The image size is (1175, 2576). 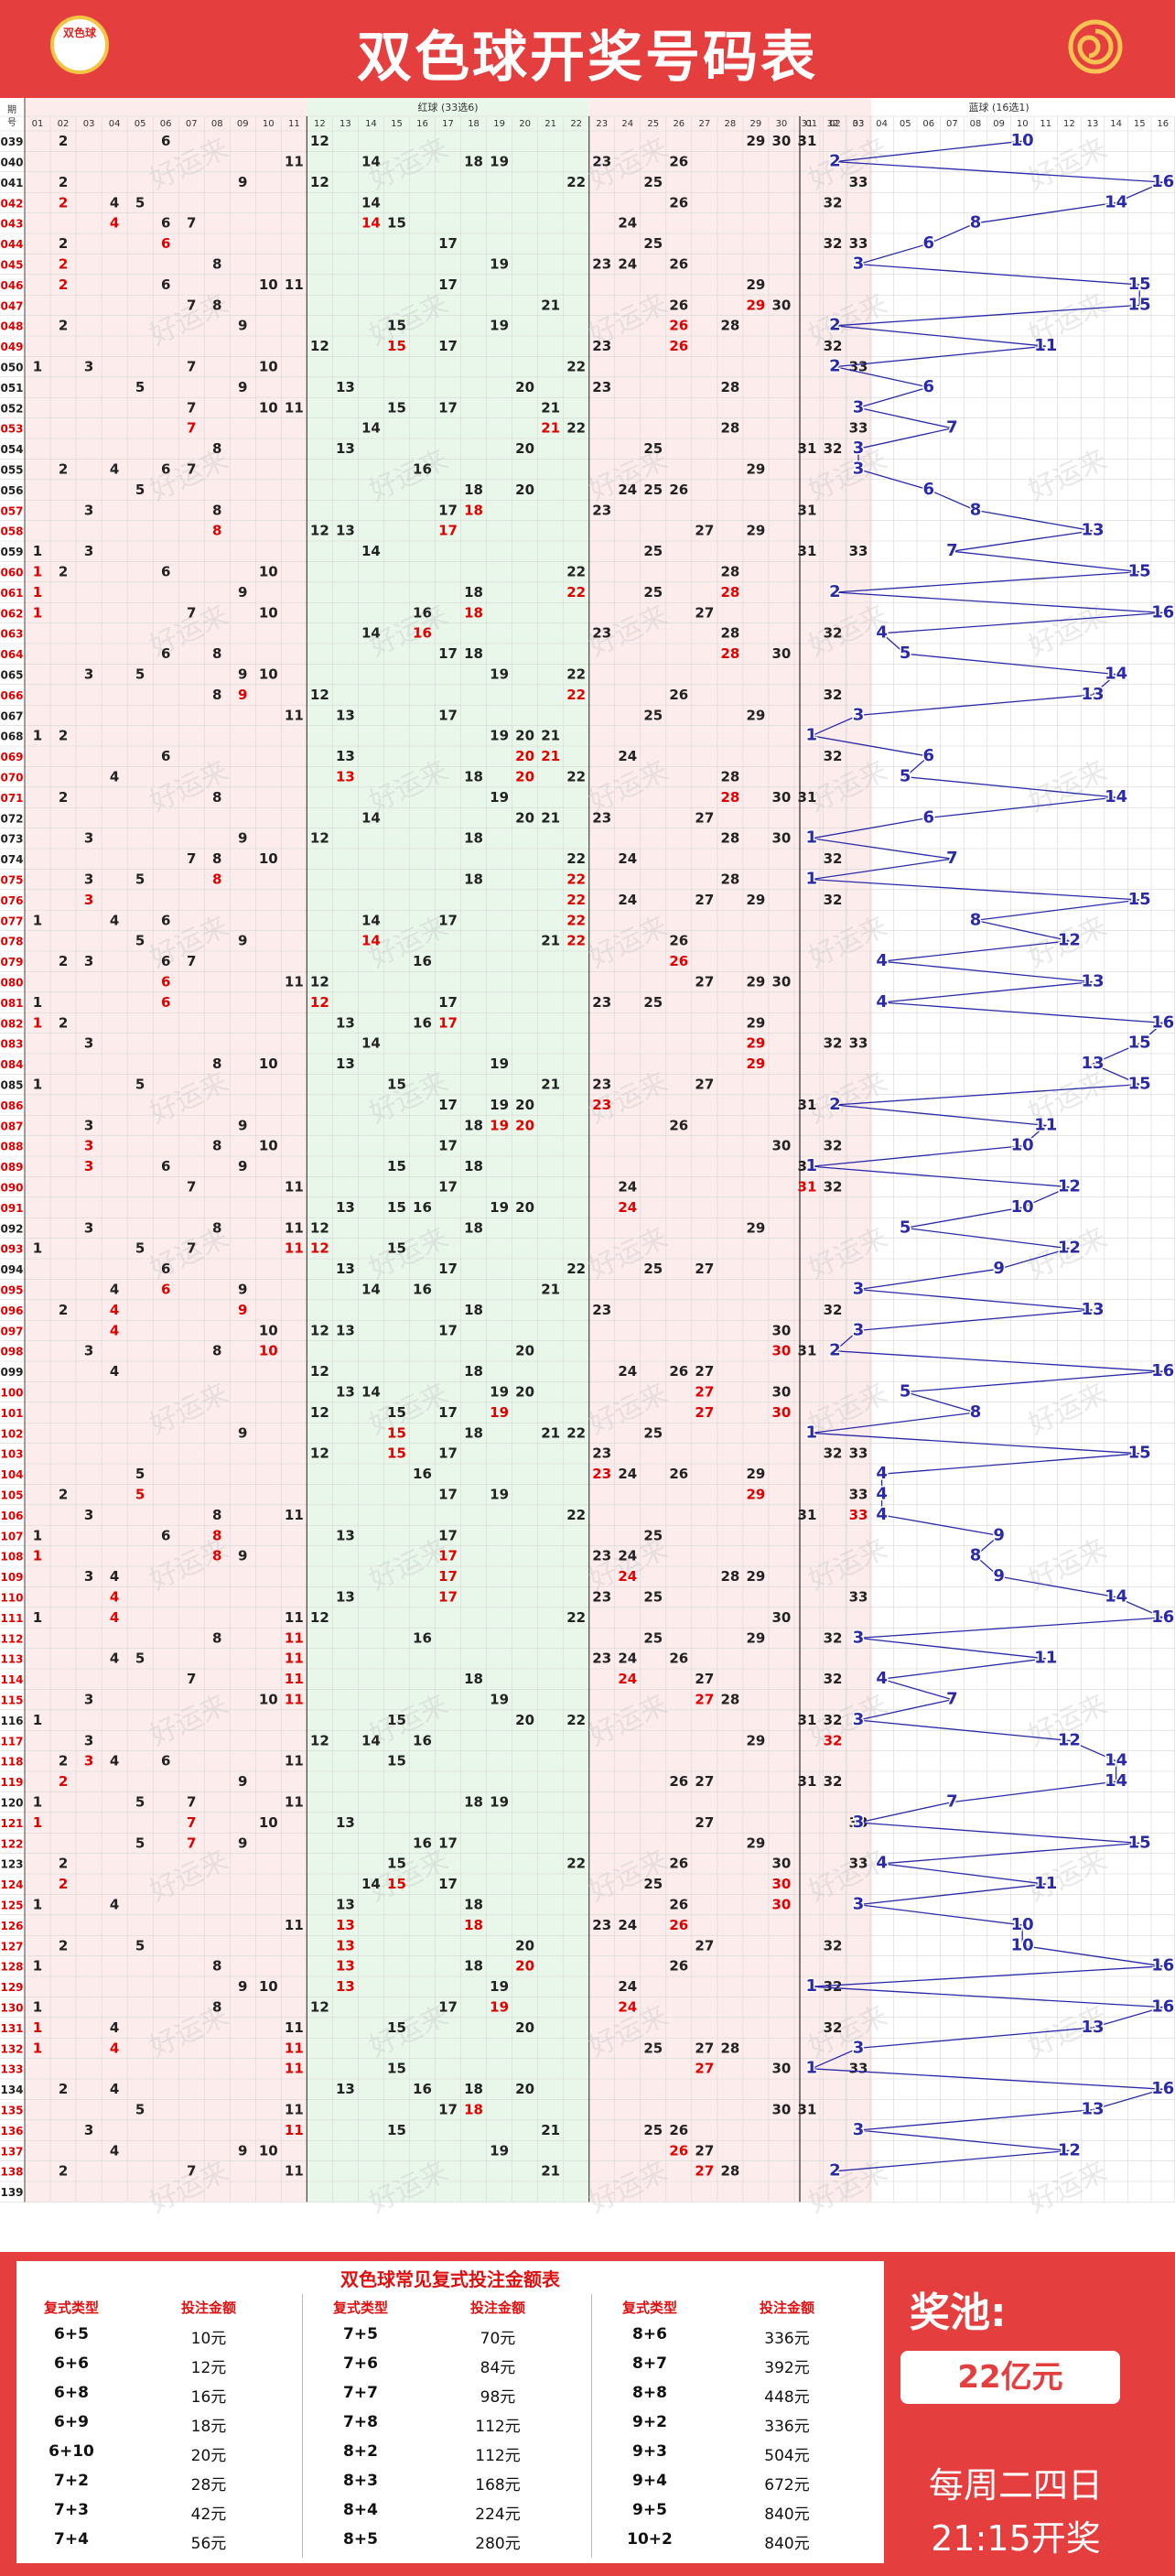 What do you see at coordinates (11, 532) in the screenshot?
I see `issue-number: 058` at bounding box center [11, 532].